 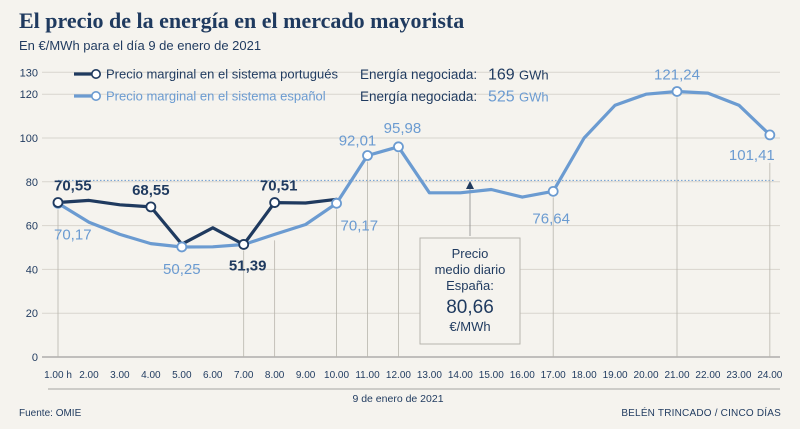 I want to click on y-tick-label: 60, so click(x=32, y=227).